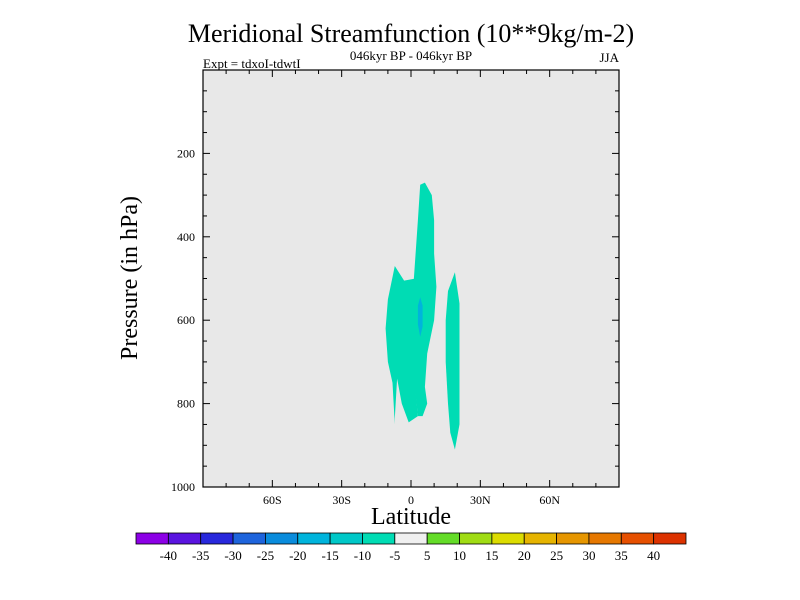 The height and width of the screenshot is (600, 800). Describe the element at coordinates (186, 153) in the screenshot. I see `y-tick-label: 200` at that location.